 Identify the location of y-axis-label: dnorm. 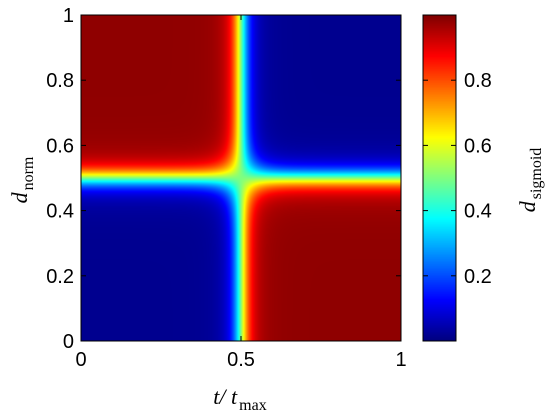
(22, 179).